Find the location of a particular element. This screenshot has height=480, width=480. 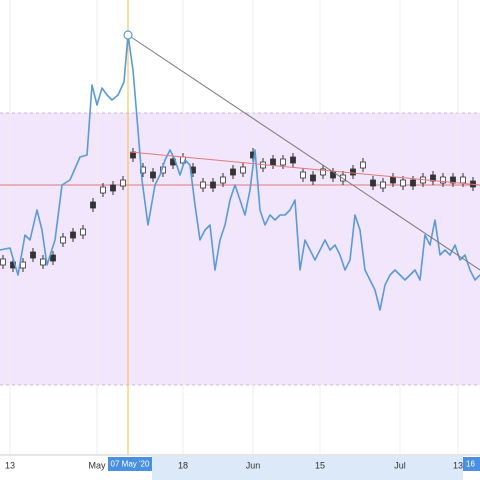

range-end-box is located at coordinates (471, 464).